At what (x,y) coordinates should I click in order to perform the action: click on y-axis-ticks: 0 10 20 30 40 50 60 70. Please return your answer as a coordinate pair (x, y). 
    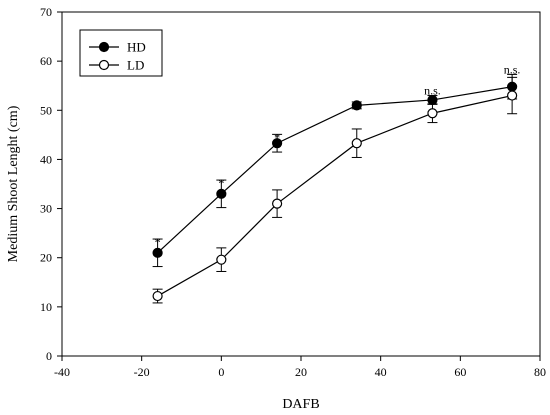
    Looking at the image, I should click on (51, 184).